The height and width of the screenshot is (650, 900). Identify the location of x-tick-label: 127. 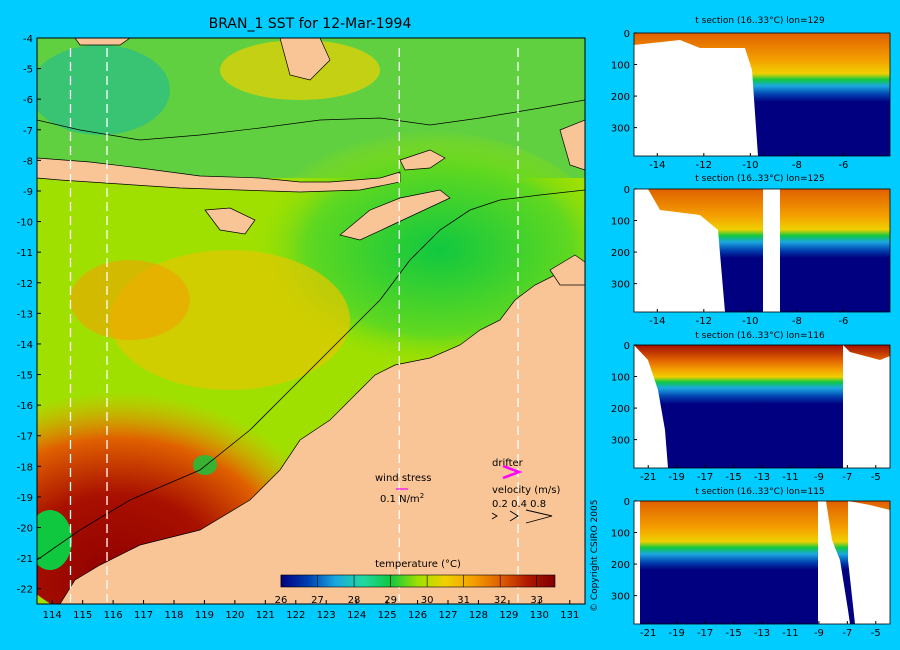
(447, 615).